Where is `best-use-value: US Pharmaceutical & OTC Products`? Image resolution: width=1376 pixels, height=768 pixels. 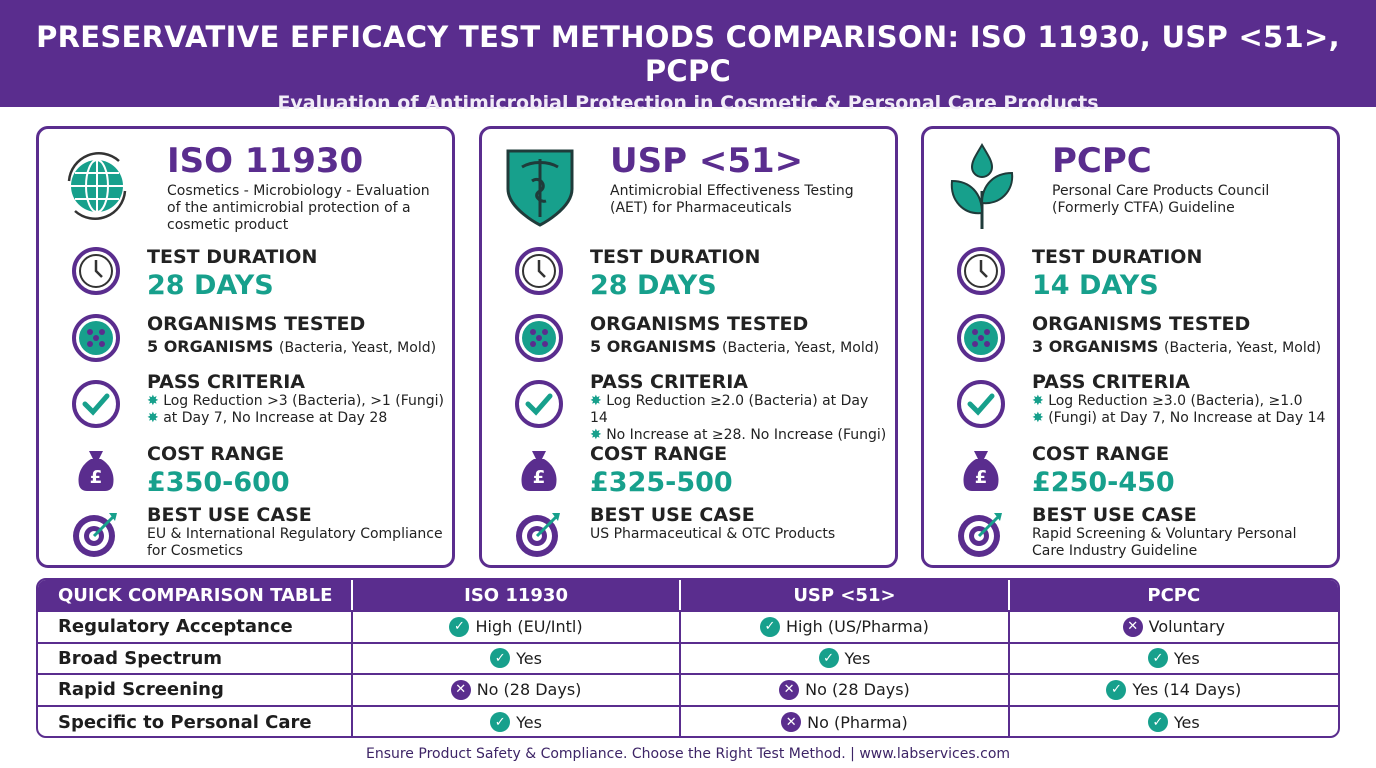 best-use-value: US Pharmaceutical & OTC Products is located at coordinates (713, 534).